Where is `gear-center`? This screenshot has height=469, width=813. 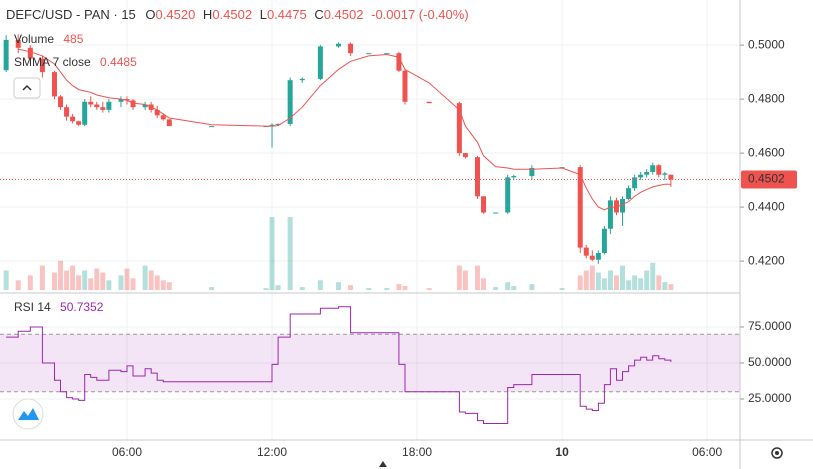 gear-center is located at coordinates (777, 453).